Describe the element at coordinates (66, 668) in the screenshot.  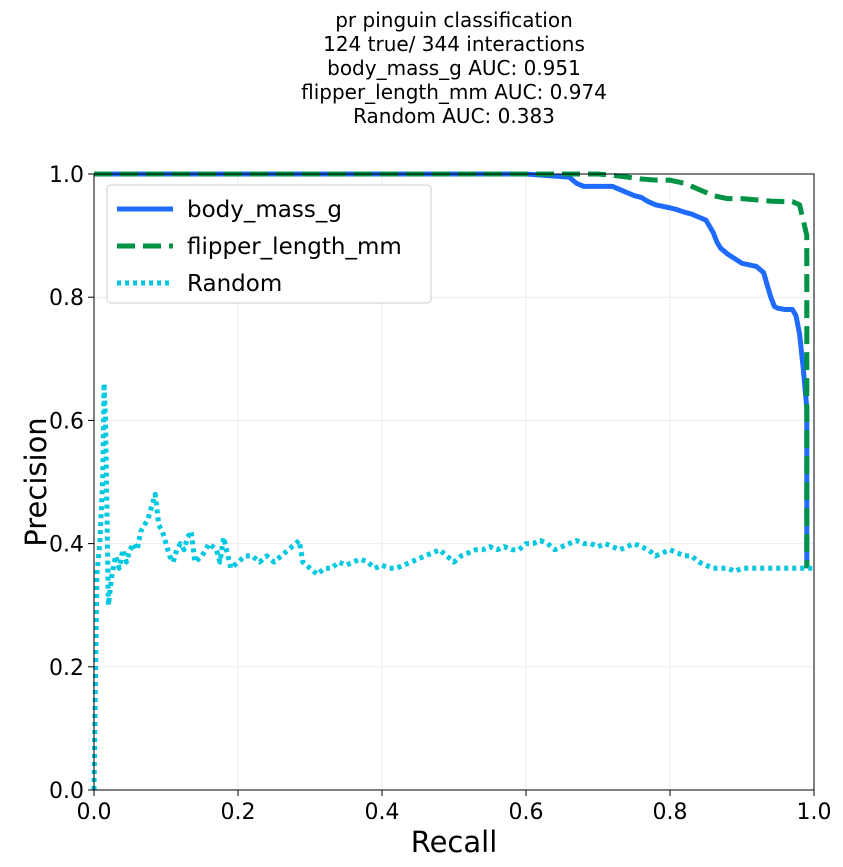
I see `y-tick-label: 0.2` at that location.